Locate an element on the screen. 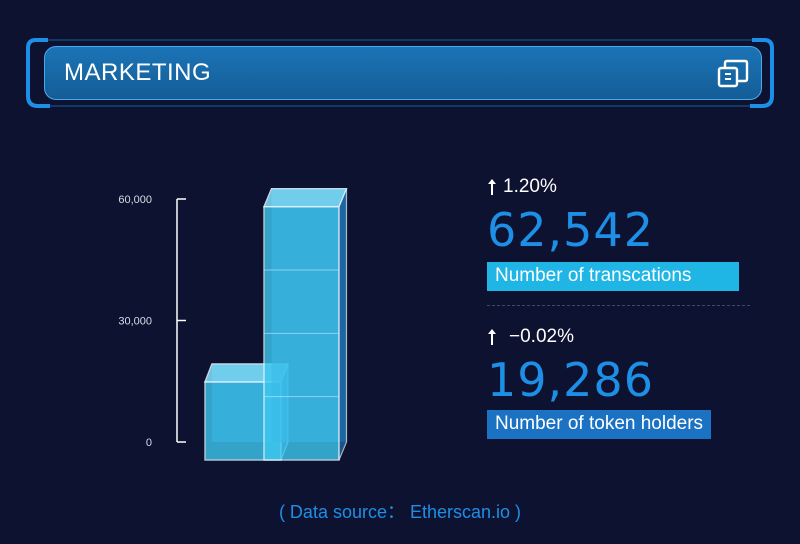 This screenshot has height=544, width=800. y-tick-label: 0 is located at coordinates (149, 443).